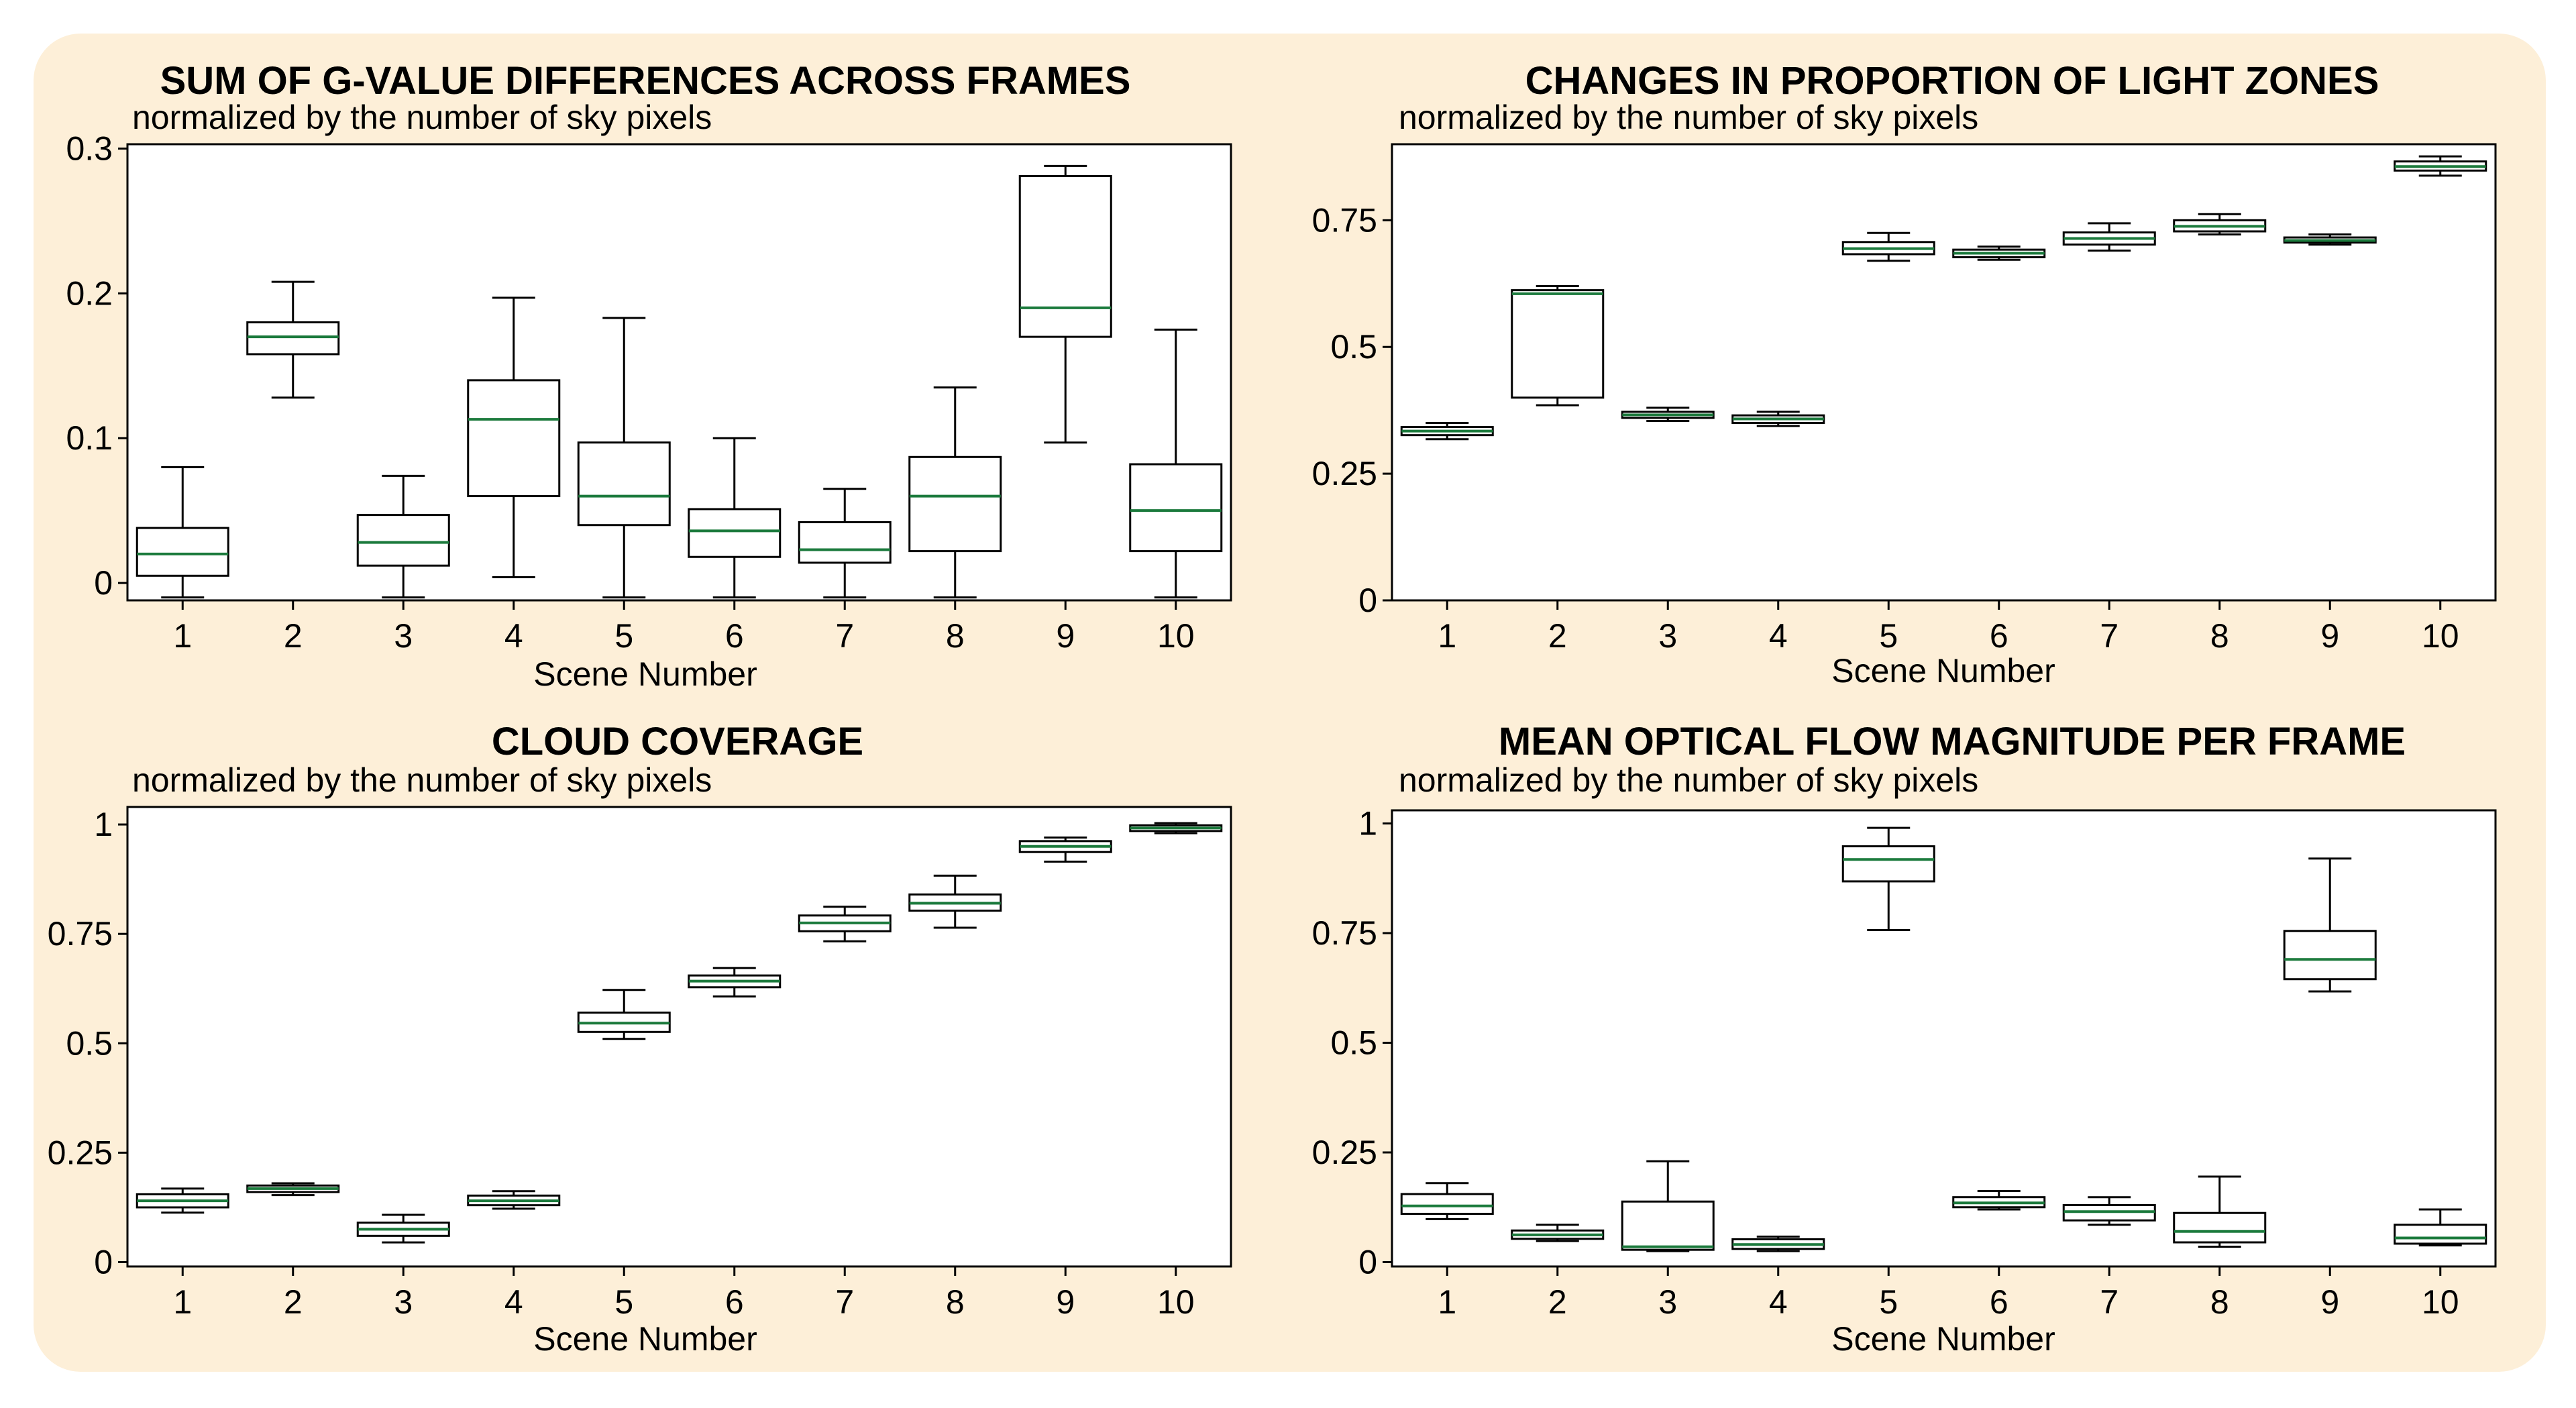 Image resolution: width=2576 pixels, height=1408 pixels. I want to click on chart-title: MEAN OPTICAL FLOW MAGNITUDE PER FRAME, so click(1952, 741).